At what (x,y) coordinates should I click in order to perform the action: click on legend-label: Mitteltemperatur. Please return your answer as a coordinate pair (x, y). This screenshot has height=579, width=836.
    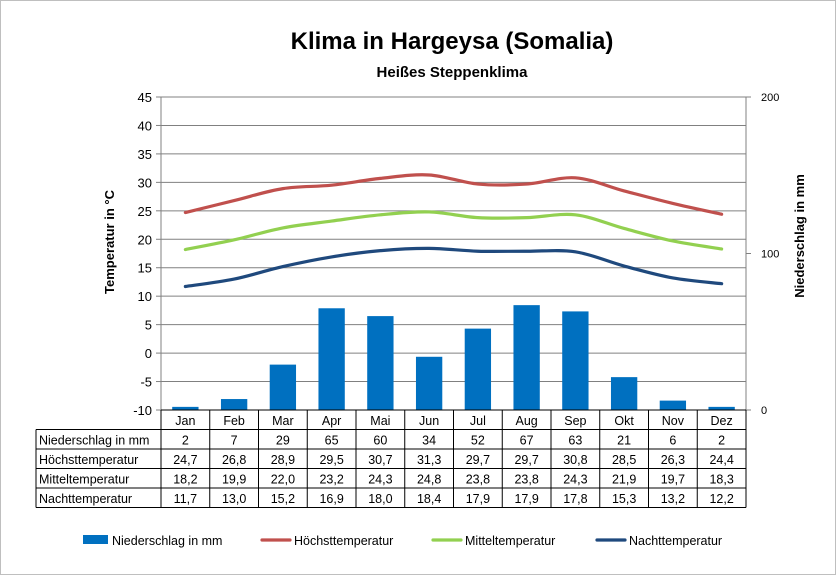
    Looking at the image, I should click on (510, 541).